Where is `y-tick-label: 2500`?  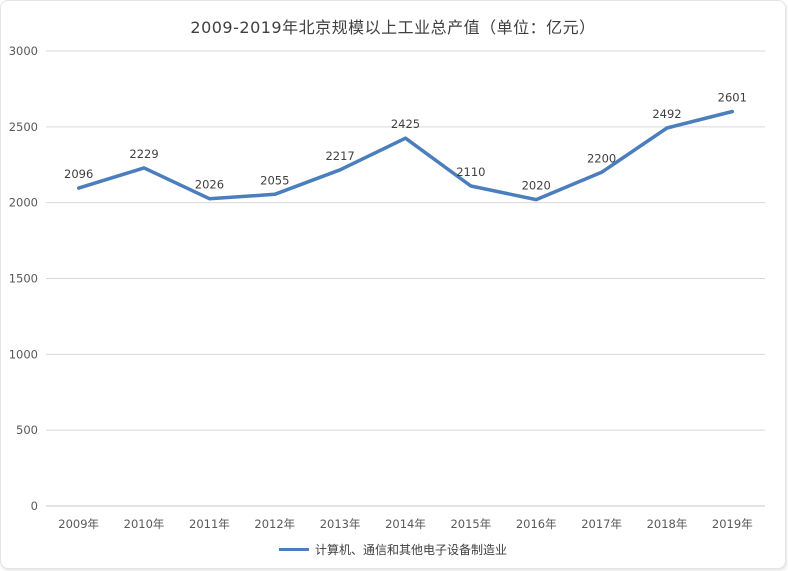 y-tick-label: 2500 is located at coordinates (23, 127).